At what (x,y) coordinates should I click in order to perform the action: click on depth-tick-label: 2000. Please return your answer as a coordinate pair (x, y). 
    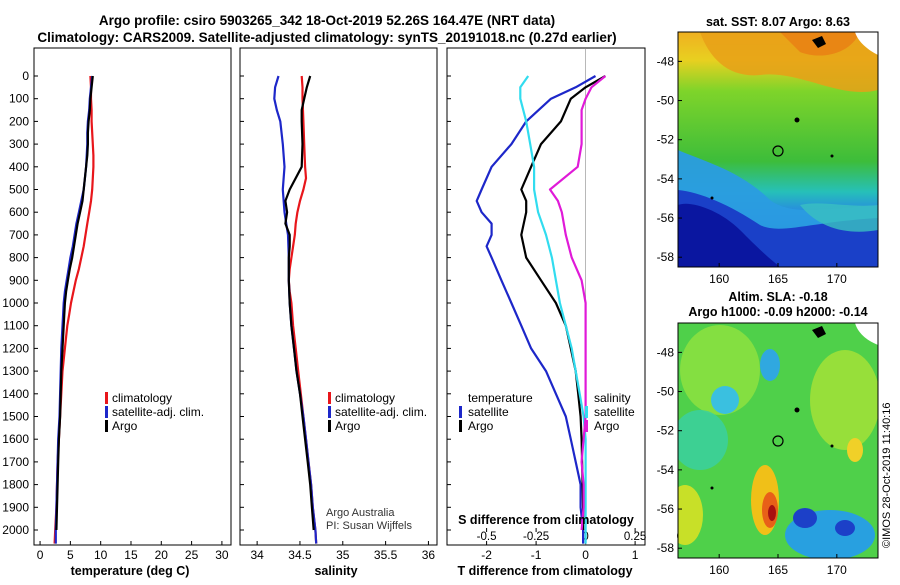
    Looking at the image, I should click on (15, 530).